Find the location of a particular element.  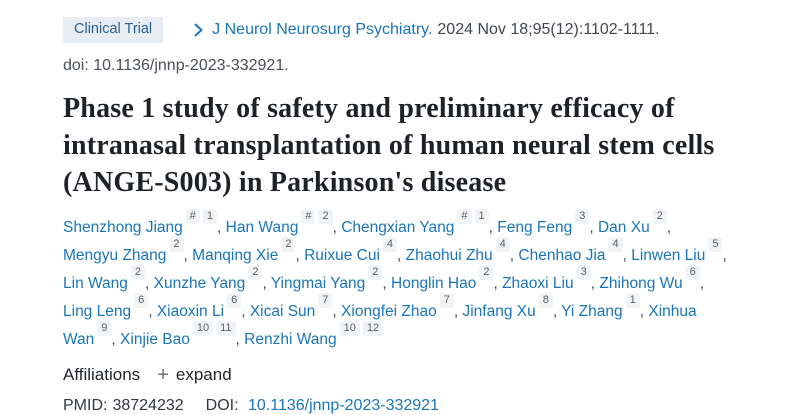

affiliations-expand-button: + expand is located at coordinates (194, 375).